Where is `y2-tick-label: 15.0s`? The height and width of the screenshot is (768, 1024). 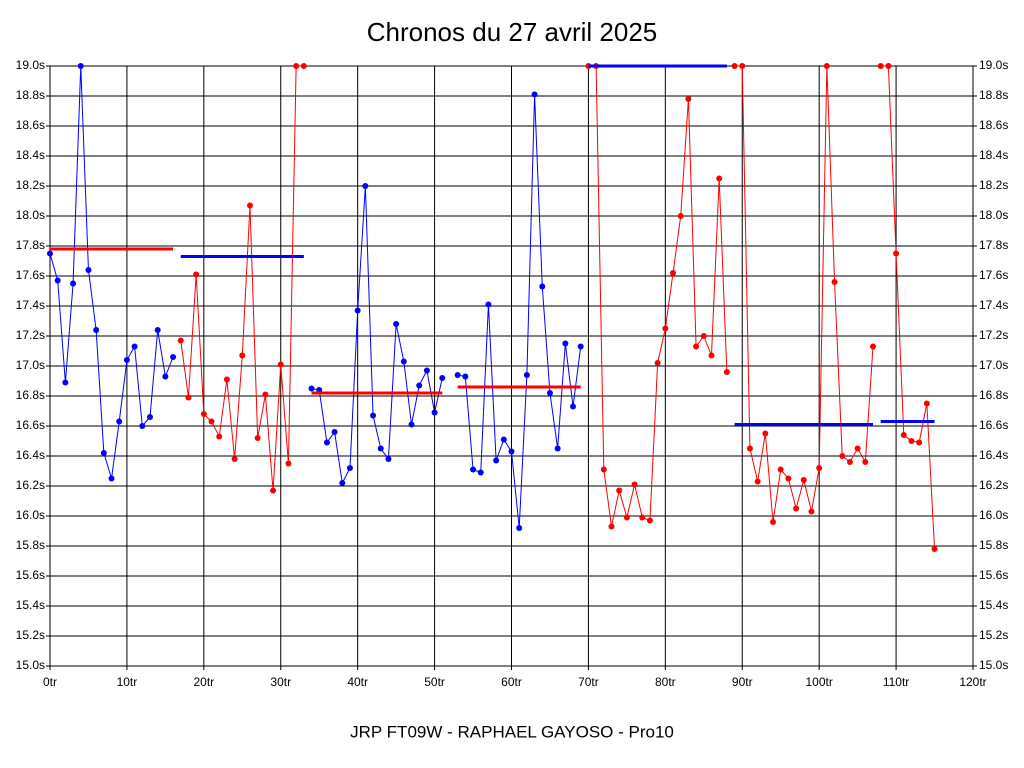
y2-tick-label: 15.0s is located at coordinates (993, 665).